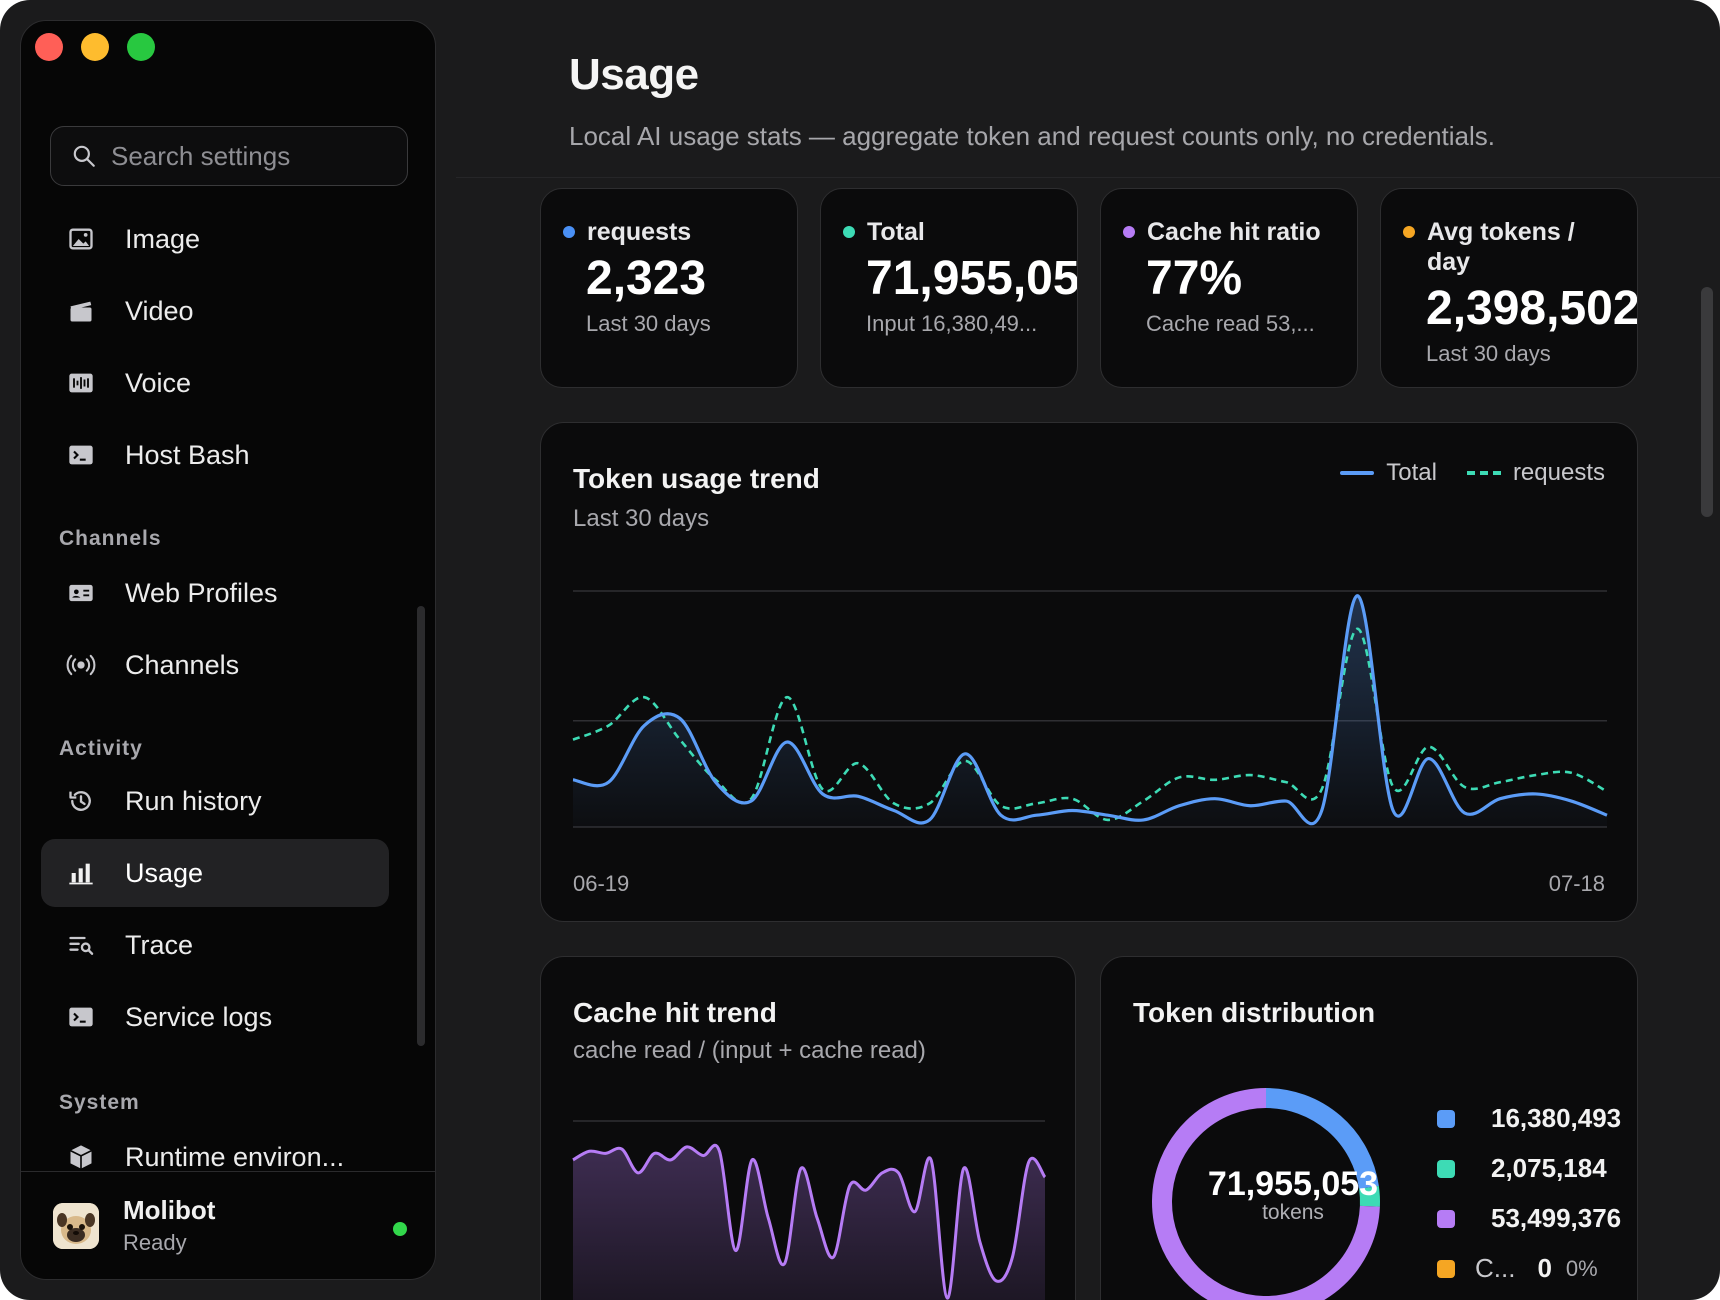 This screenshot has height=1300, width=1720. What do you see at coordinates (749, 1050) in the screenshot?
I see `panel-subtitle: cache read / (input + cache read)` at bounding box center [749, 1050].